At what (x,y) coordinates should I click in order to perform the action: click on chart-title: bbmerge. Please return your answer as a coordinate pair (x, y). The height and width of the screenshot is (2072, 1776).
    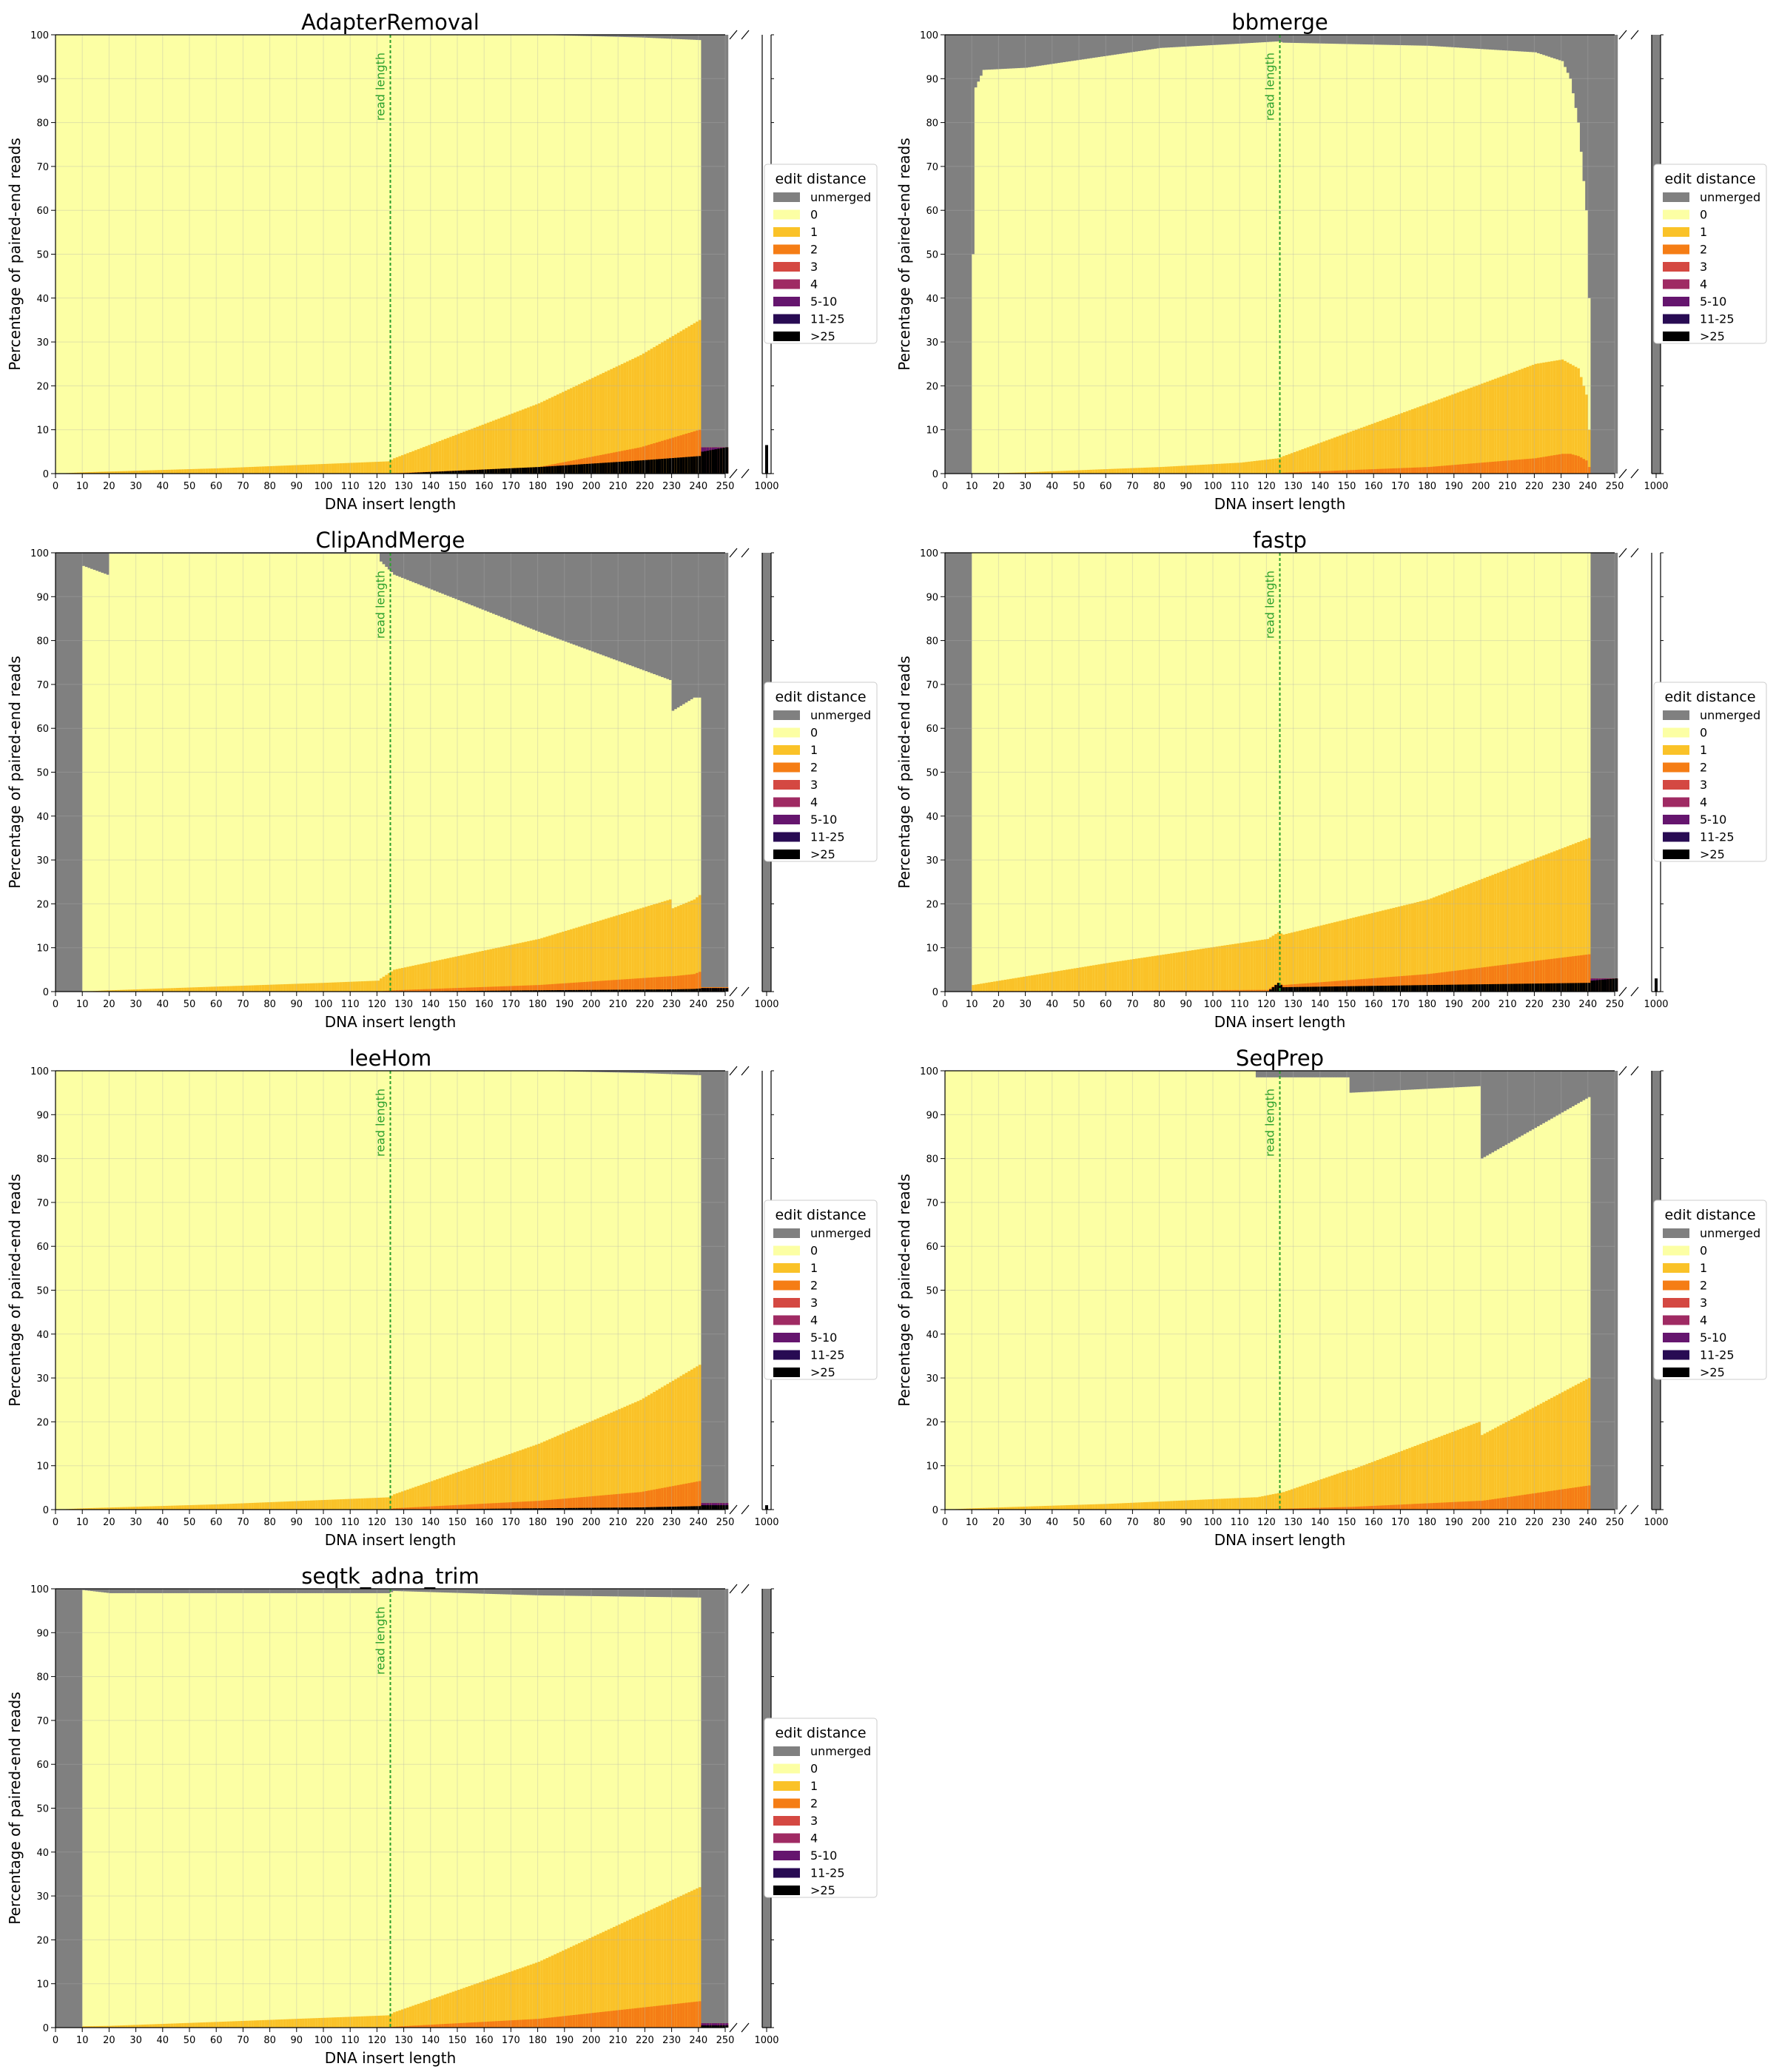
    Looking at the image, I should click on (1279, 22).